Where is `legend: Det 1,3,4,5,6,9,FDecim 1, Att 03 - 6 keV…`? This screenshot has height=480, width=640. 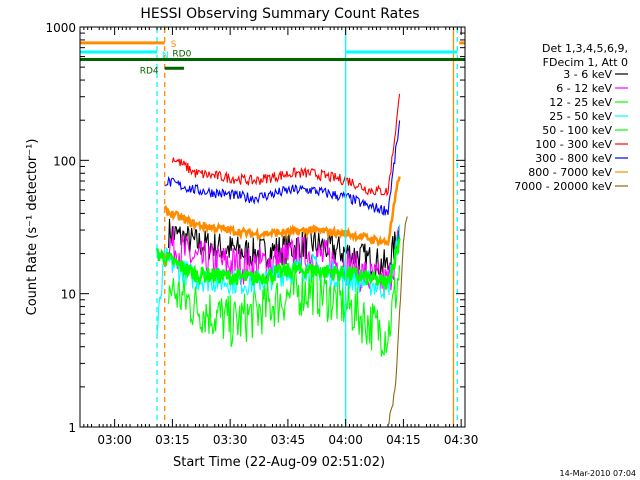
legend: Det 1,3,4,5,6,9,FDecim 1, Att 03 - 6 keV… is located at coordinates (571, 117).